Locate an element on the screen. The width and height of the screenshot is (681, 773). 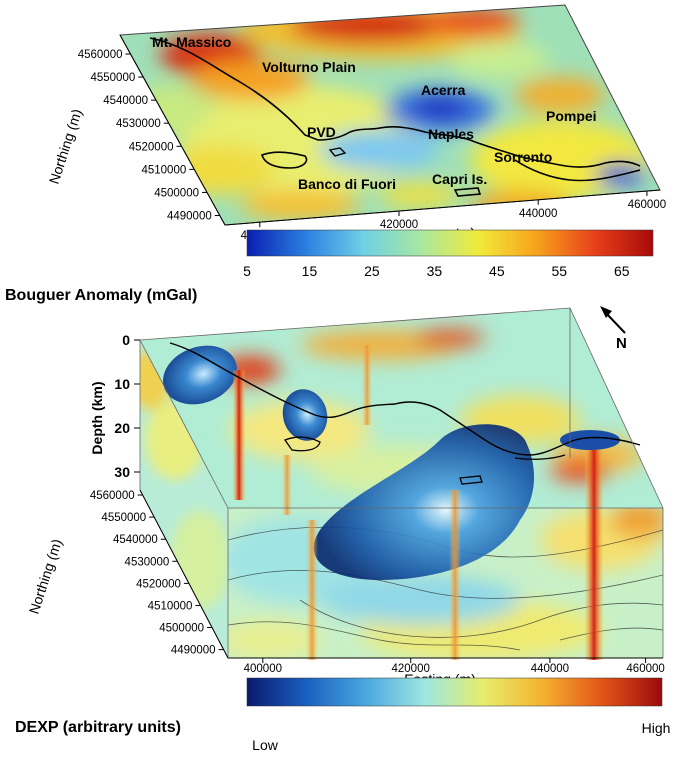
colorbar-tick: 65 is located at coordinates (622, 271).